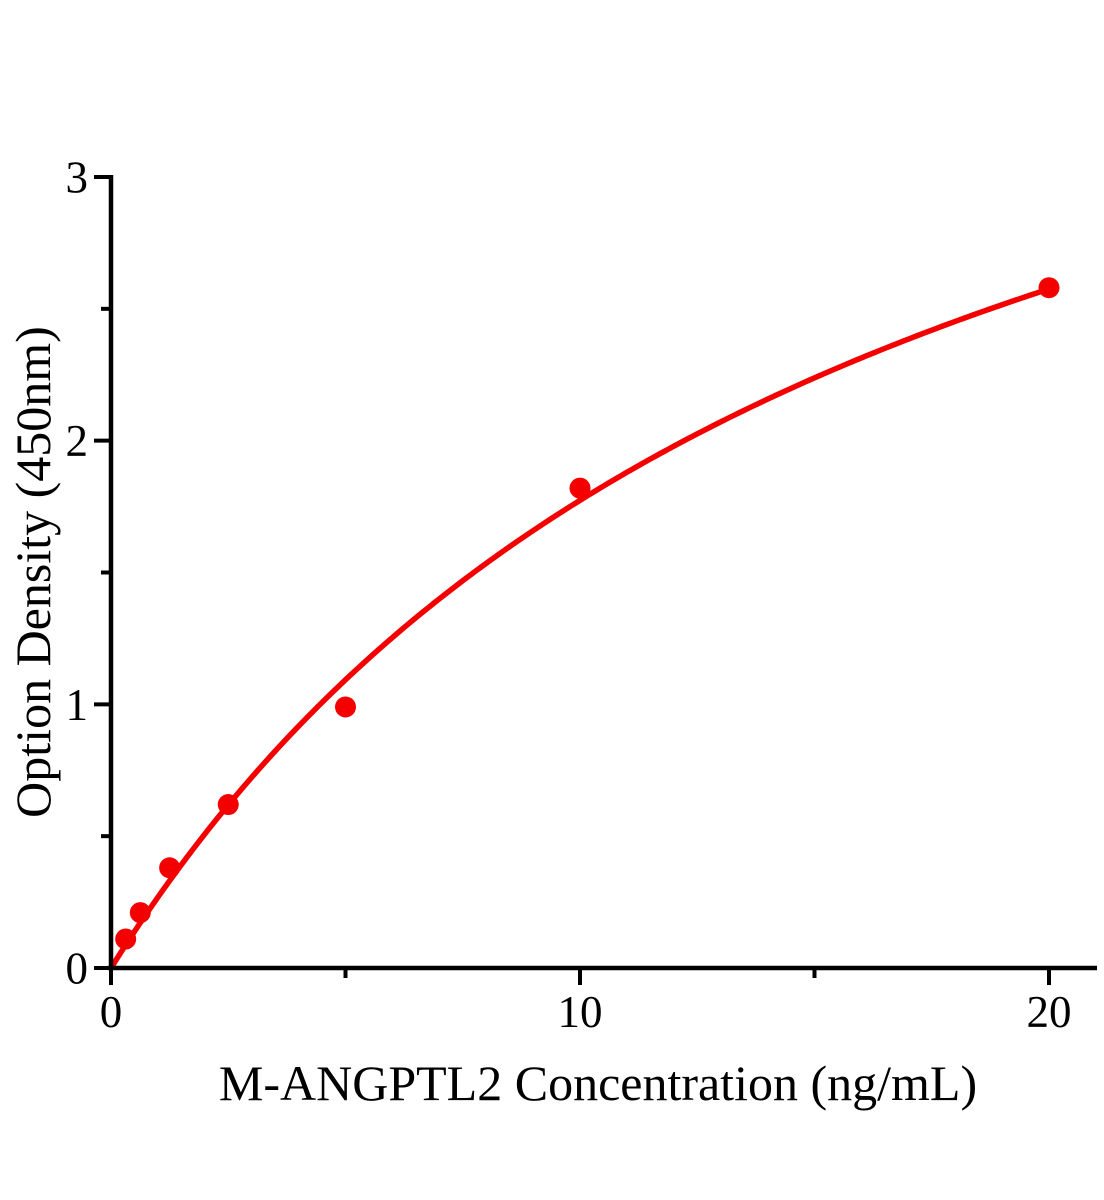  I want to click on x-tick-label: 20, so click(1049, 1012).